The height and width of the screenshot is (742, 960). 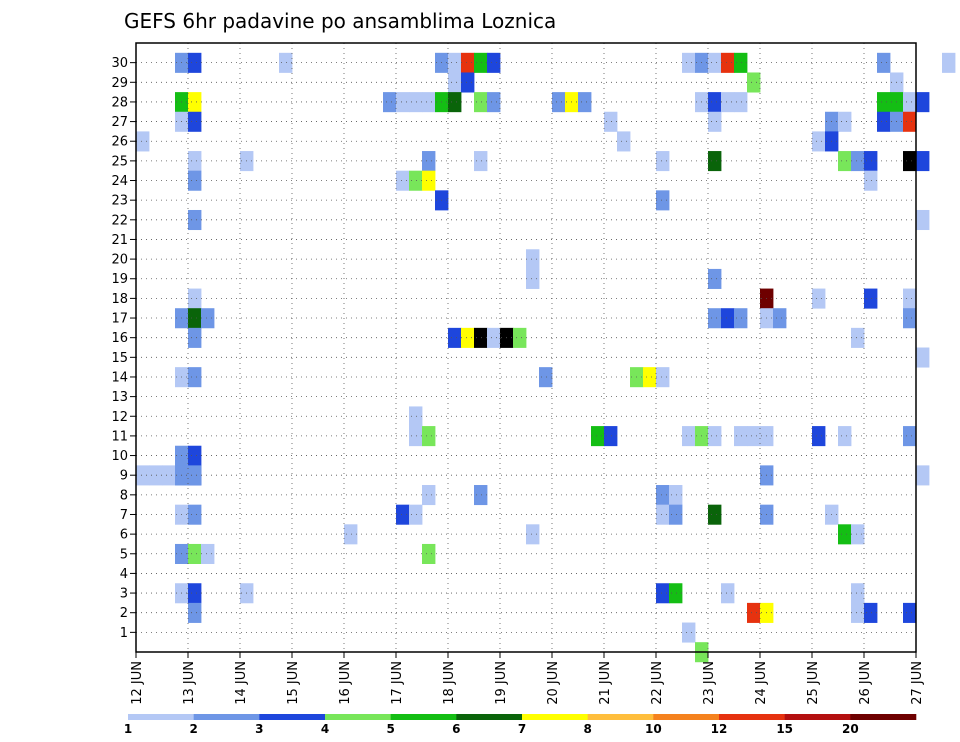 I want to click on colorbar: 1 2 3 4 5 6 7 8 10 12 15 20, so click(x=520, y=725).